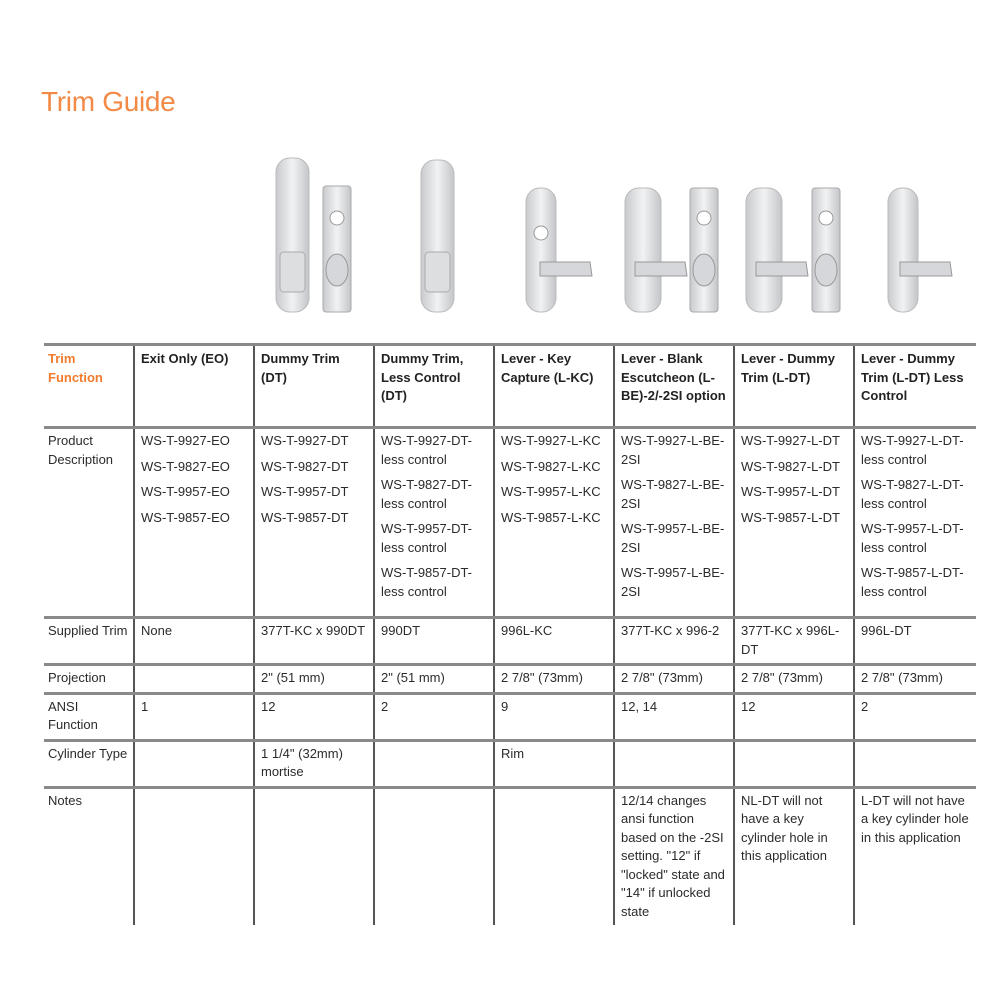  What do you see at coordinates (912, 494) in the screenshot?
I see `product-code: WS-T-9827-L-DT-less control` at bounding box center [912, 494].